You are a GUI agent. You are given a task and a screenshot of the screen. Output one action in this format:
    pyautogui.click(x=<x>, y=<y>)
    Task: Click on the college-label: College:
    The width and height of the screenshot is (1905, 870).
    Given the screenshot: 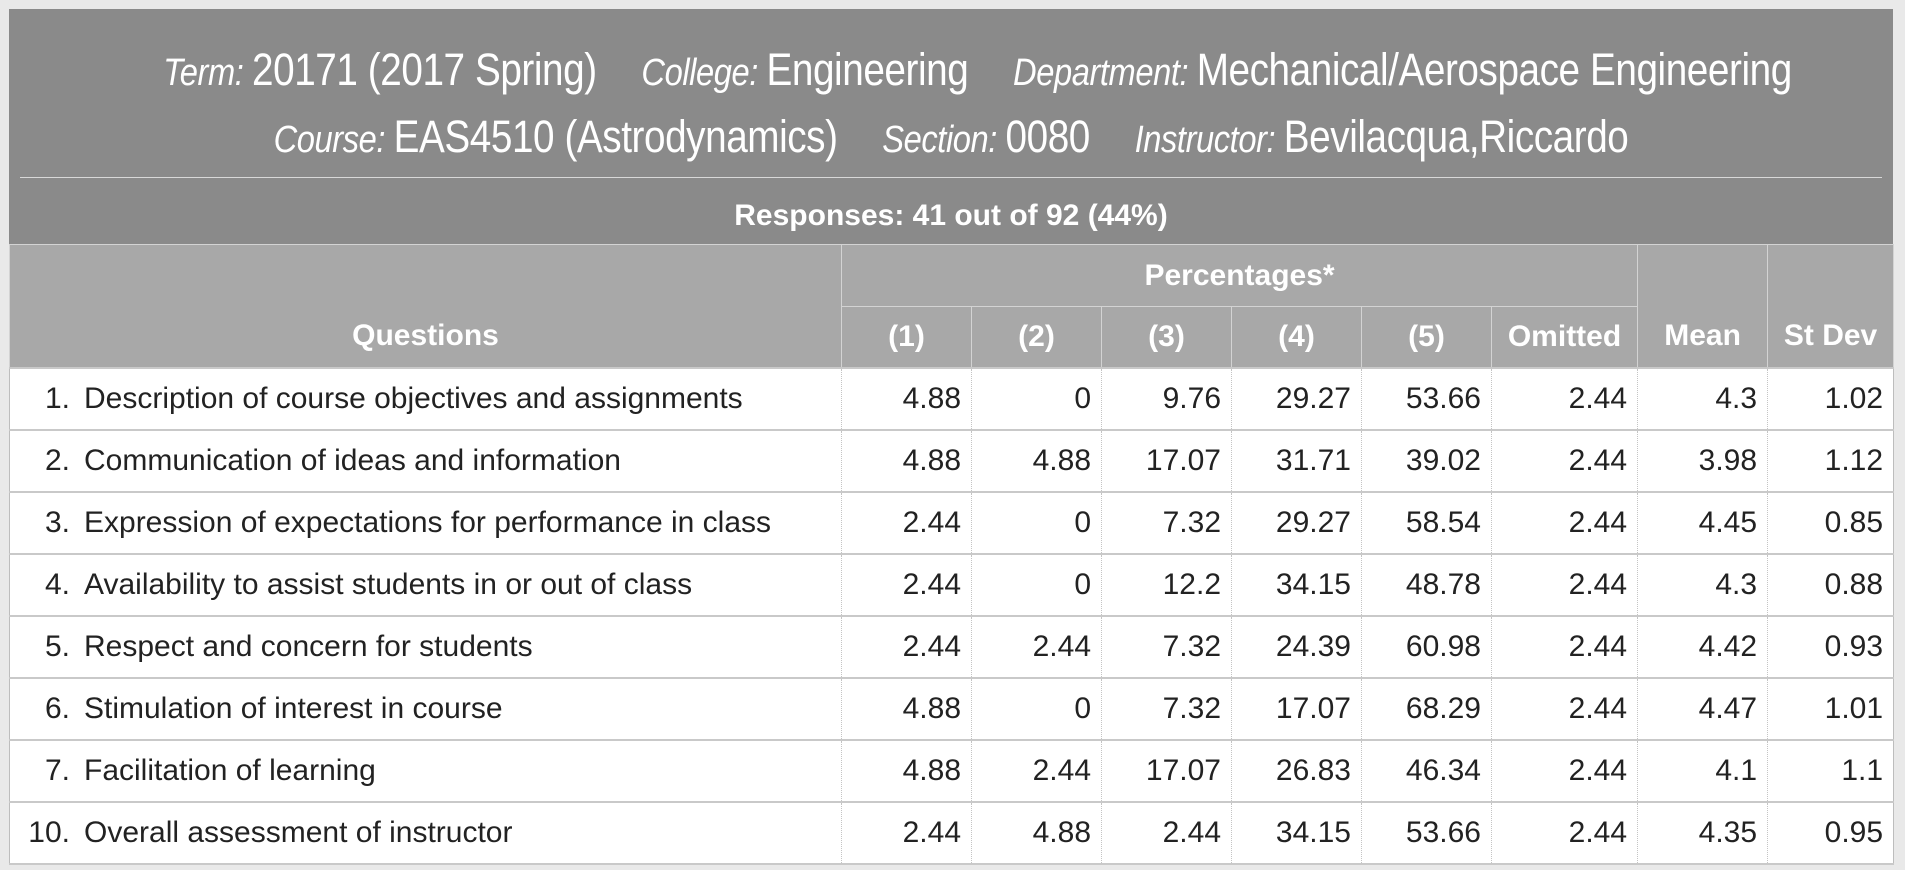 What is the action you would take?
    pyautogui.click(x=699, y=73)
    